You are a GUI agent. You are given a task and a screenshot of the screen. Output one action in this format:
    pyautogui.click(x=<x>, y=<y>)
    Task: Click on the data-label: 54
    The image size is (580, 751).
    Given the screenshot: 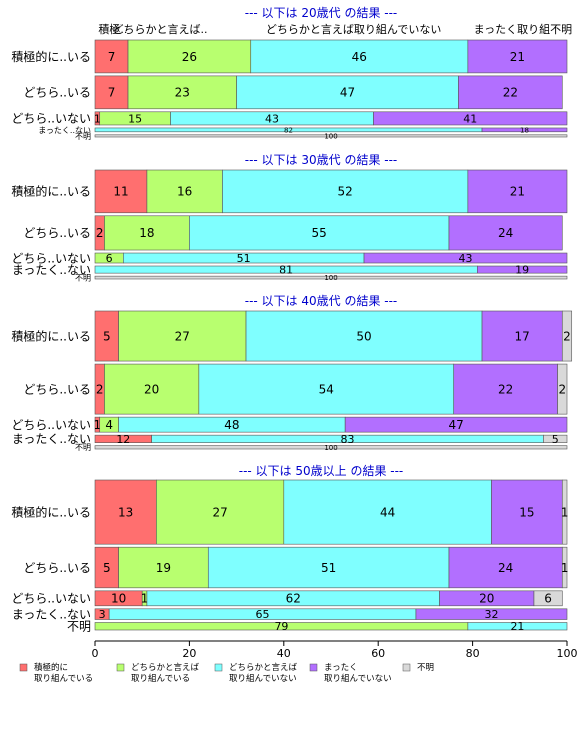 What is the action you would take?
    pyautogui.click(x=326, y=389)
    